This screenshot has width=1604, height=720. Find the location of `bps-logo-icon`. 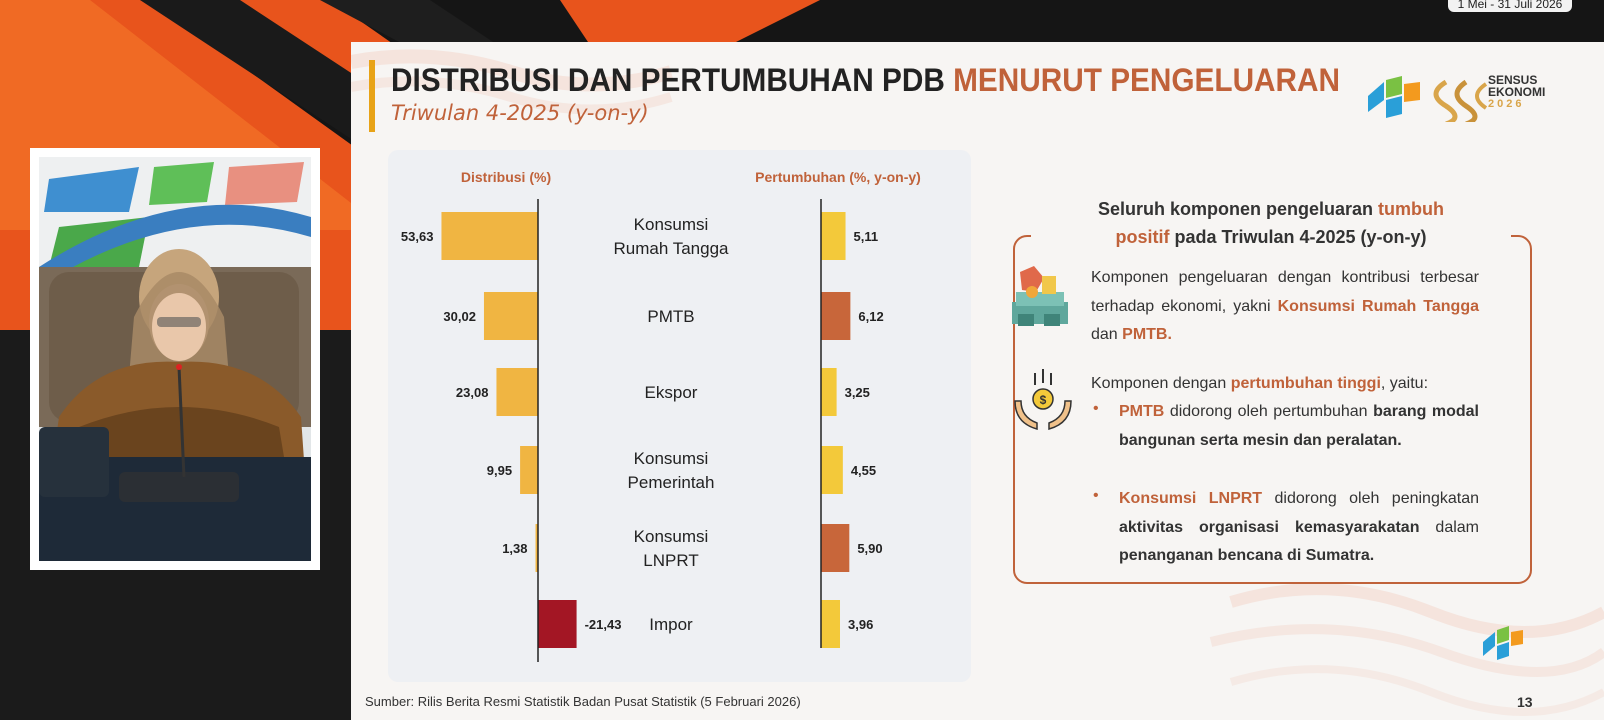

bps-logo-icon is located at coordinates (1428, 99).